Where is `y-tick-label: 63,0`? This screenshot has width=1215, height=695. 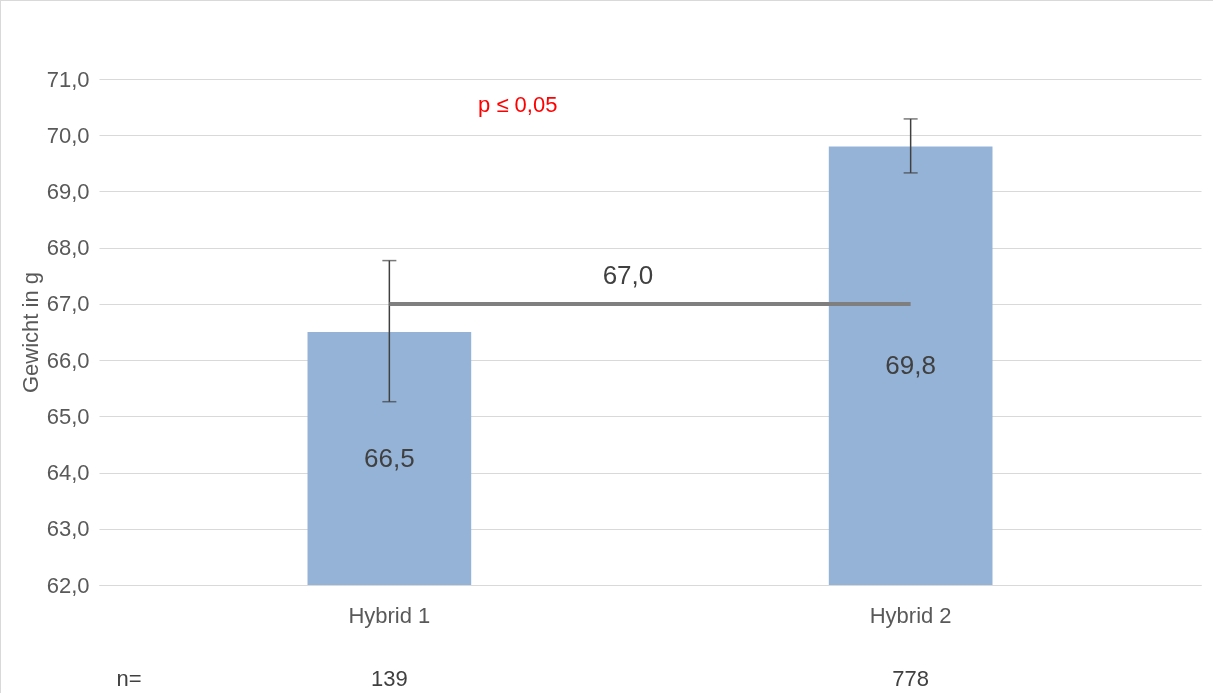
y-tick-label: 63,0 is located at coordinates (68, 529).